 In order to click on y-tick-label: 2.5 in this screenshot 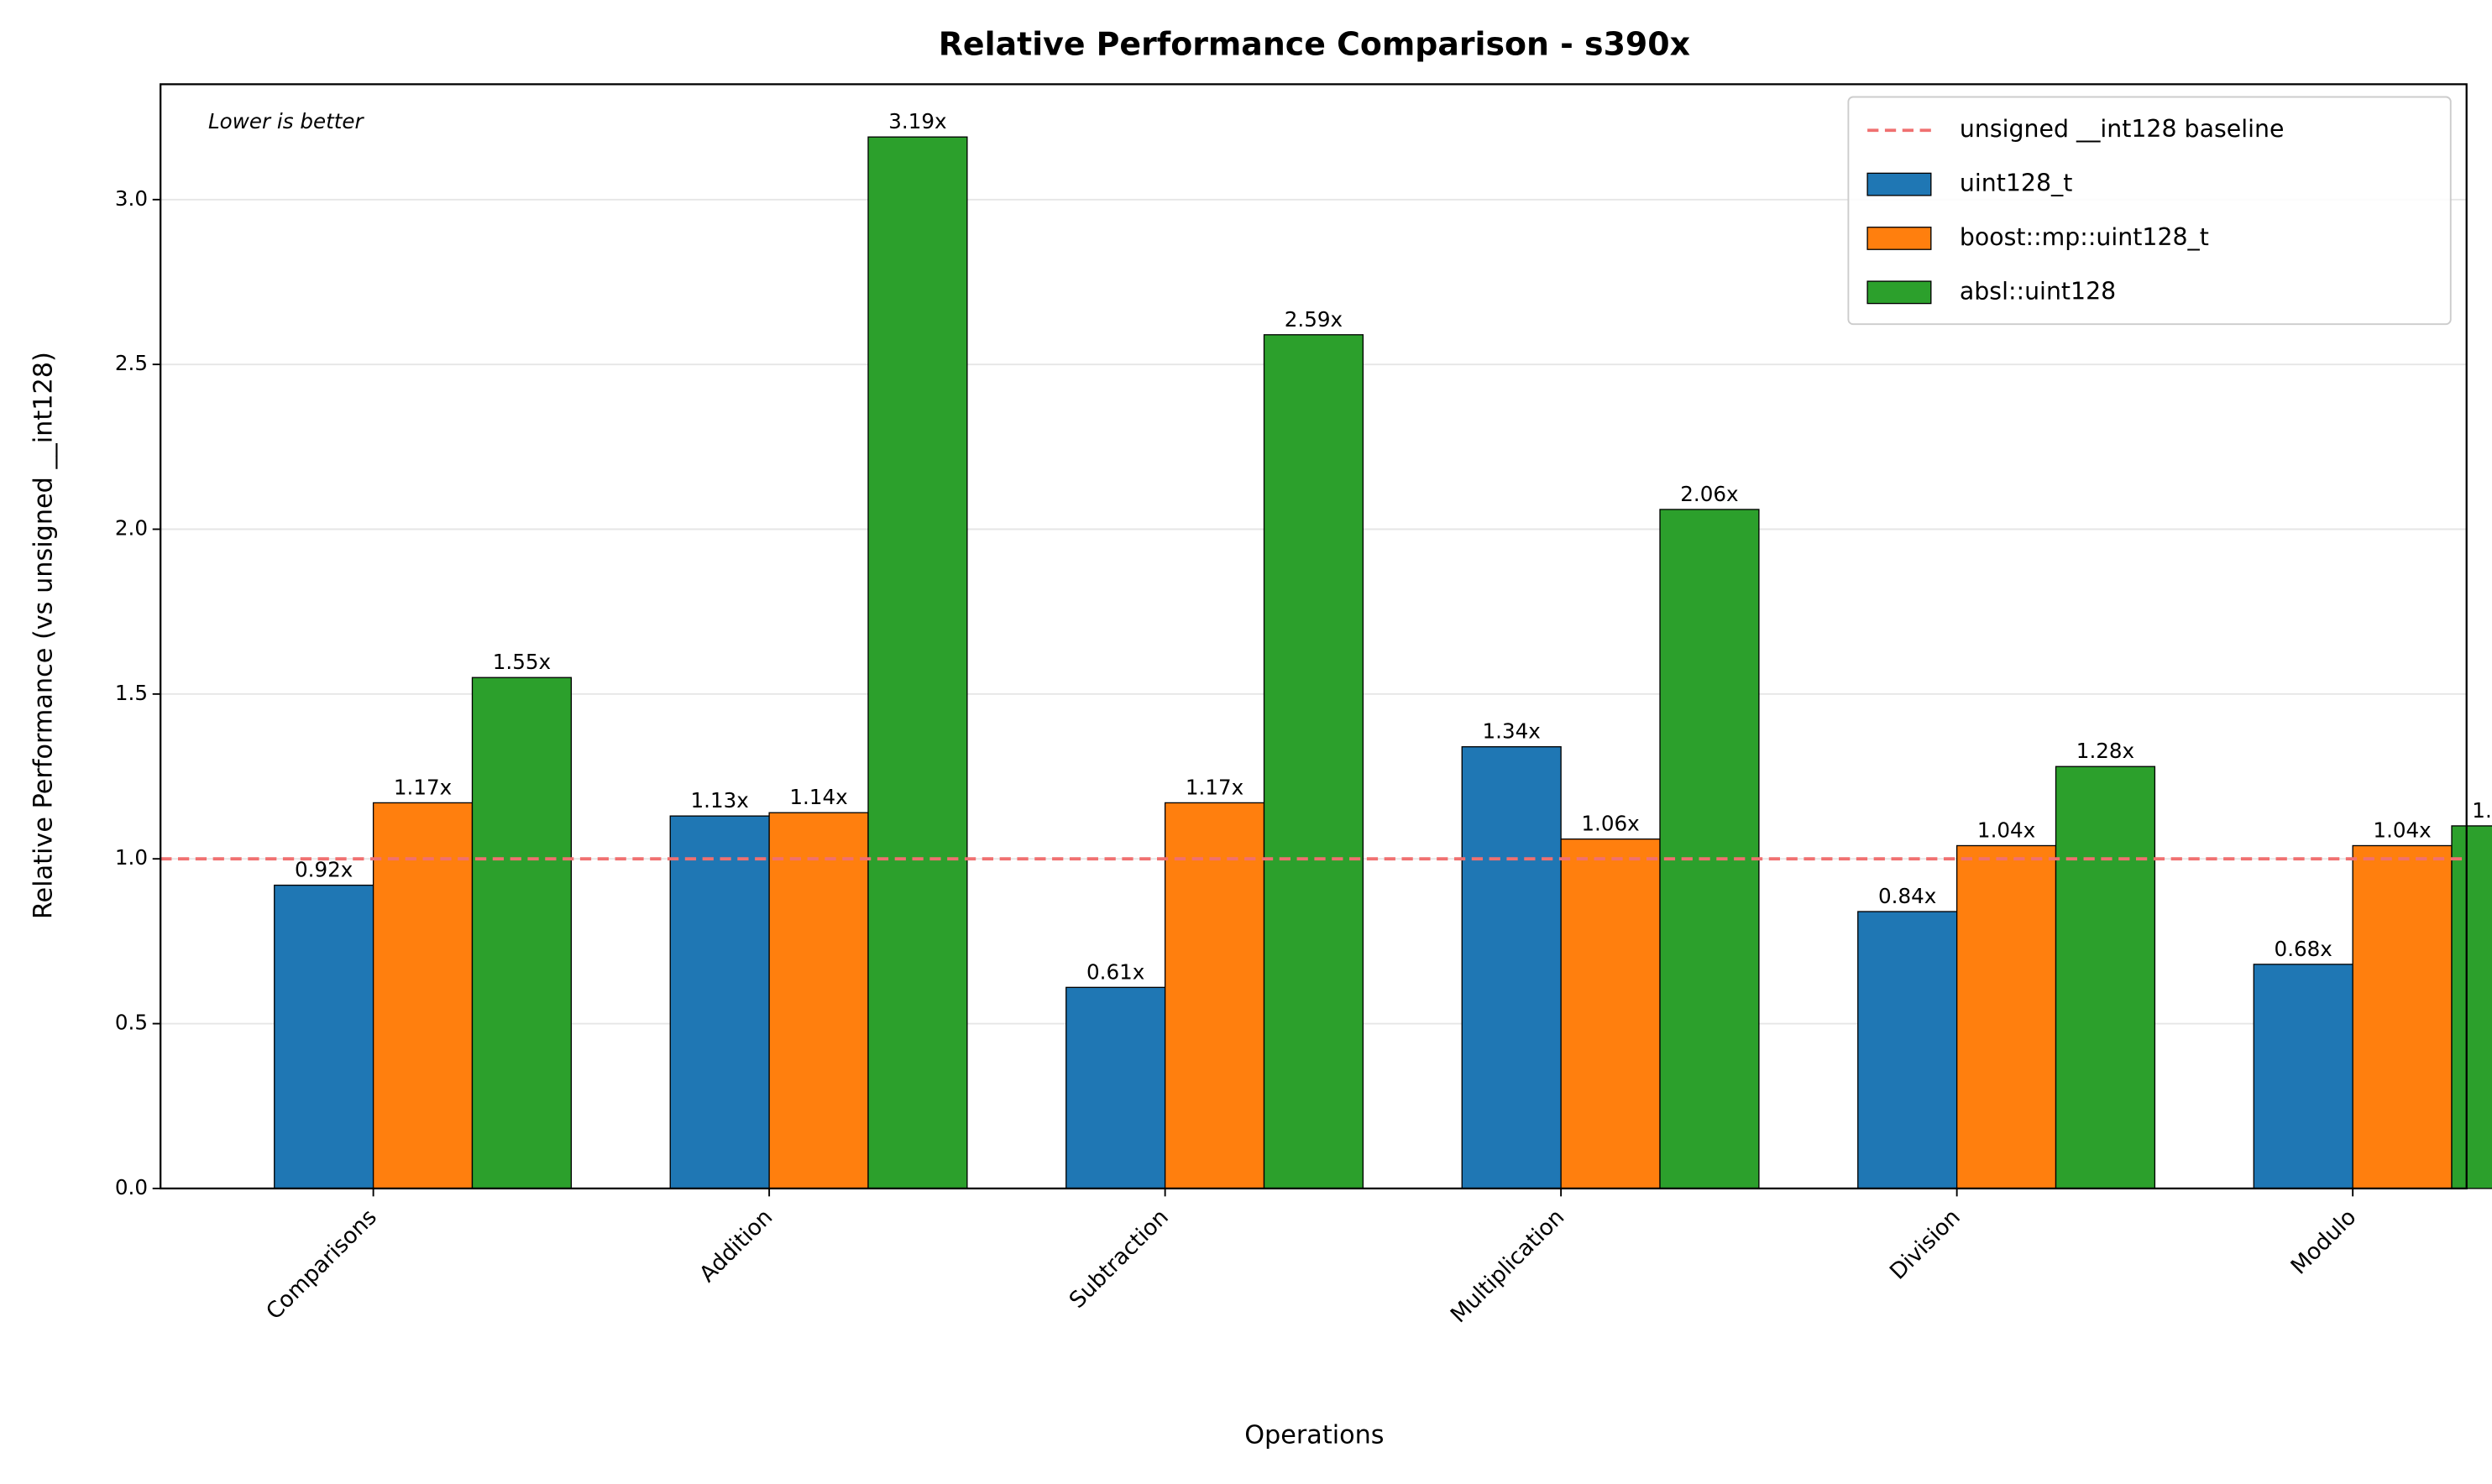, I will do `click(131, 363)`.